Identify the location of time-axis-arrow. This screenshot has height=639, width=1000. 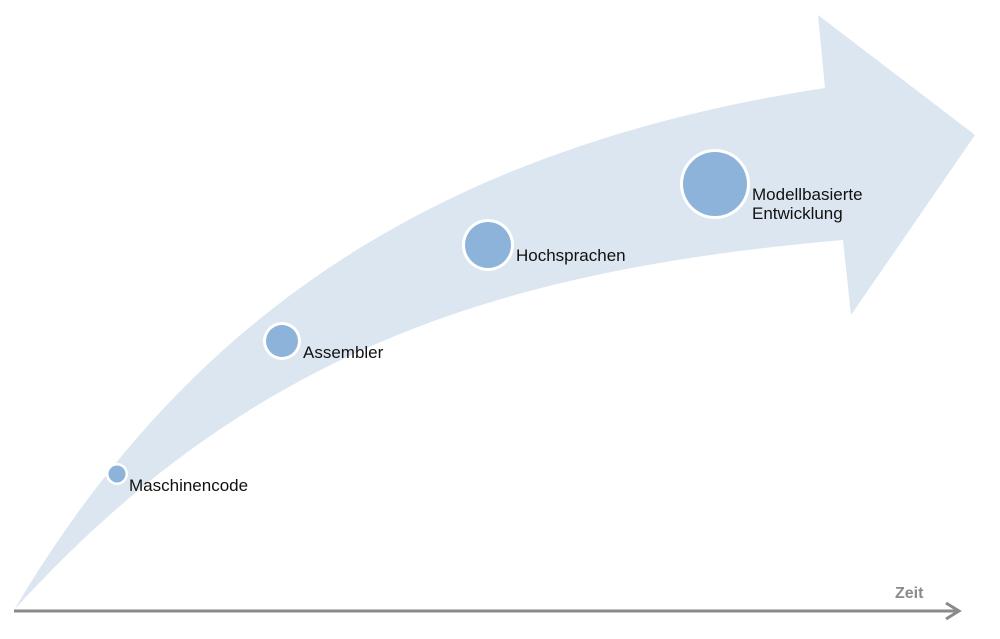
(488, 611).